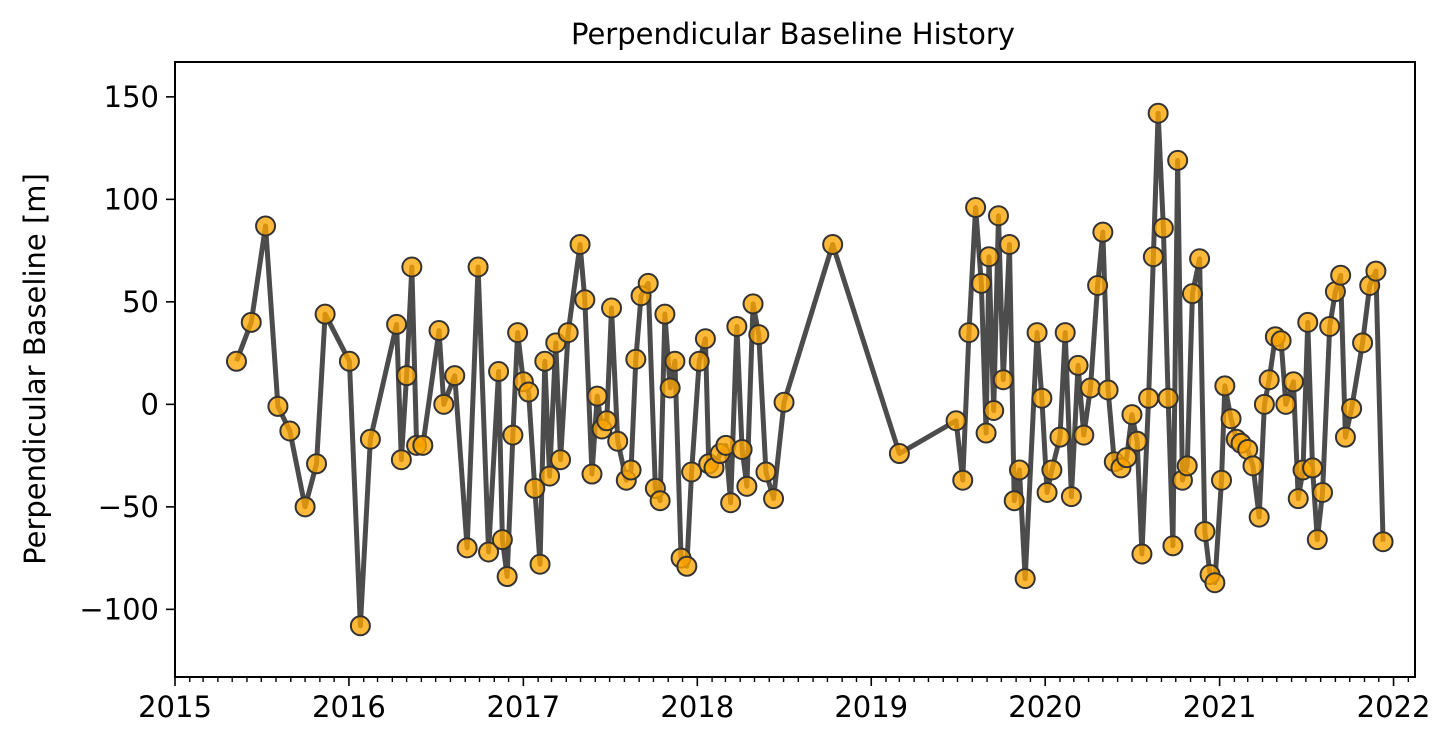 Image resolution: width=1449 pixels, height=750 pixels. Describe the element at coordinates (140, 302) in the screenshot. I see `y-tick-label: 50` at that location.